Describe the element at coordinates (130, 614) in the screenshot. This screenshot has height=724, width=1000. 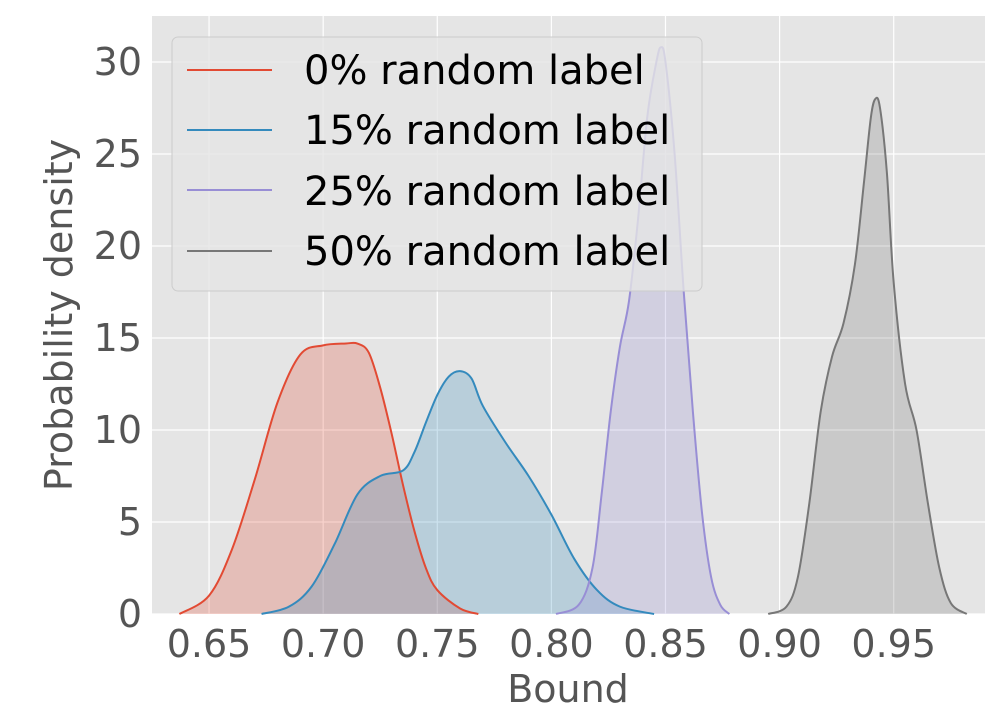
I see `y-tick-label: 0` at that location.